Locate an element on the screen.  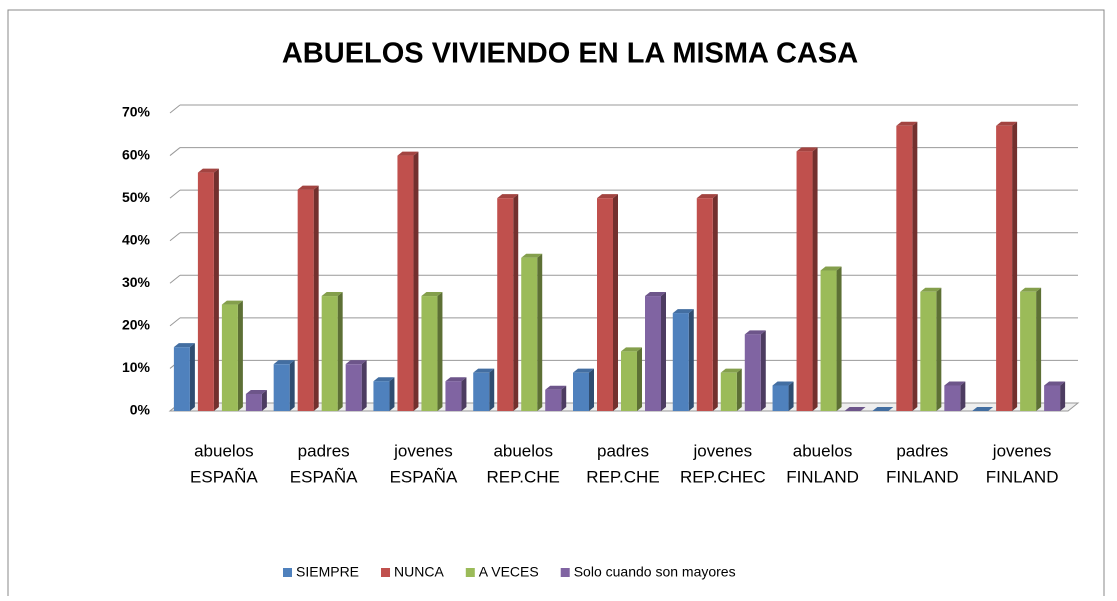
x-tick-label: REP.CHE is located at coordinates (622, 476).